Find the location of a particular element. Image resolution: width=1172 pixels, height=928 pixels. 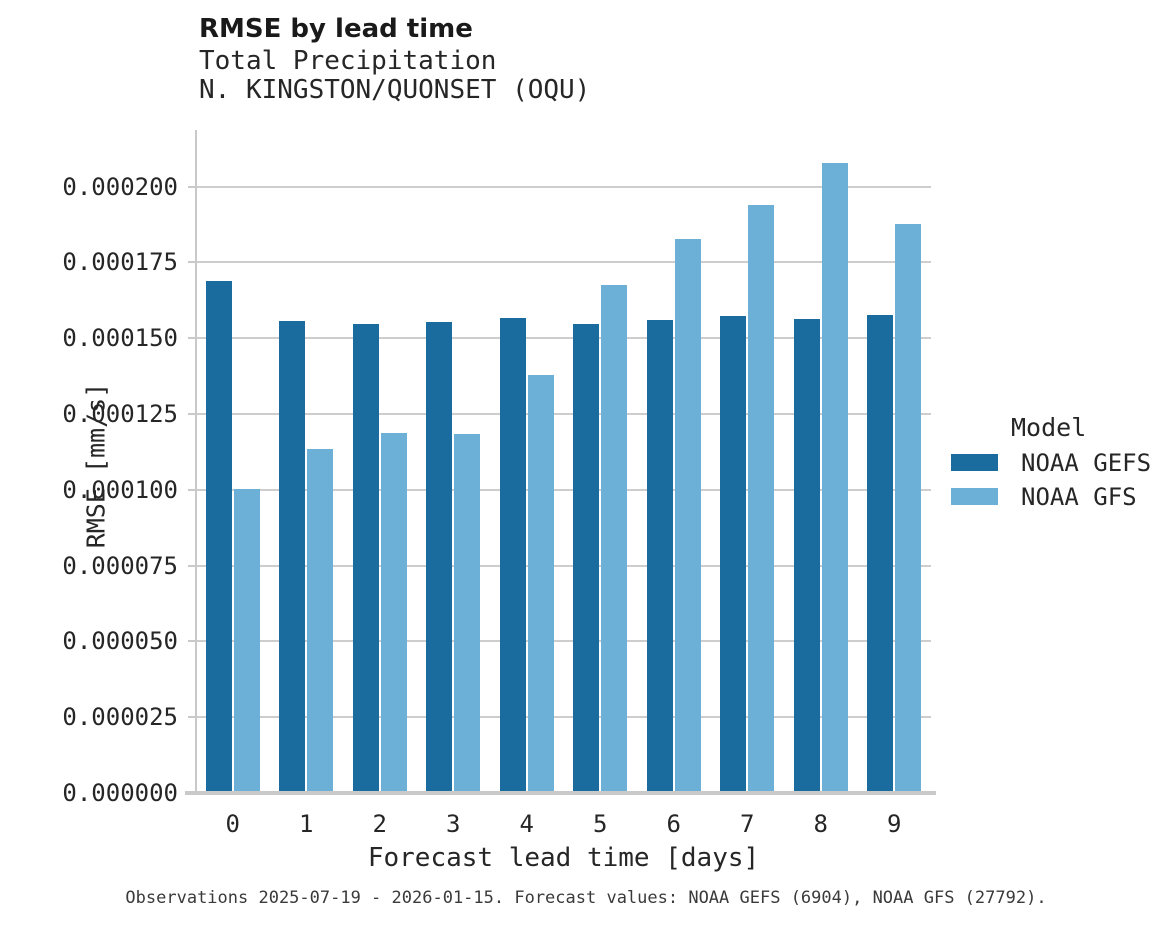

y-tick-label: 0.000175 is located at coordinates (120, 262).